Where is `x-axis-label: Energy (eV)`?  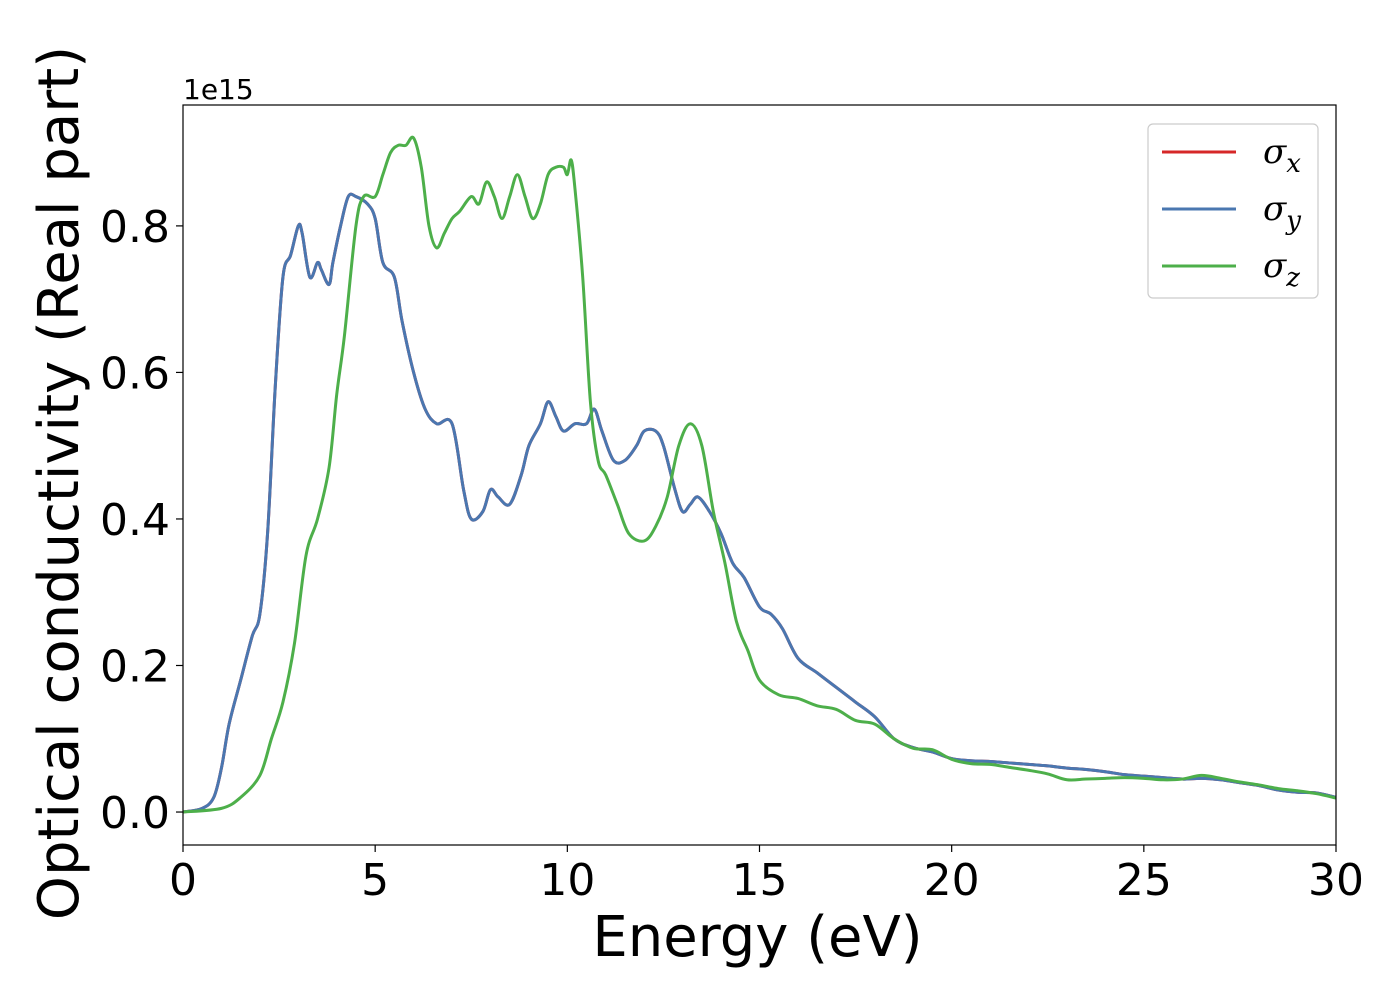 x-axis-label: Energy (eV) is located at coordinates (757, 937).